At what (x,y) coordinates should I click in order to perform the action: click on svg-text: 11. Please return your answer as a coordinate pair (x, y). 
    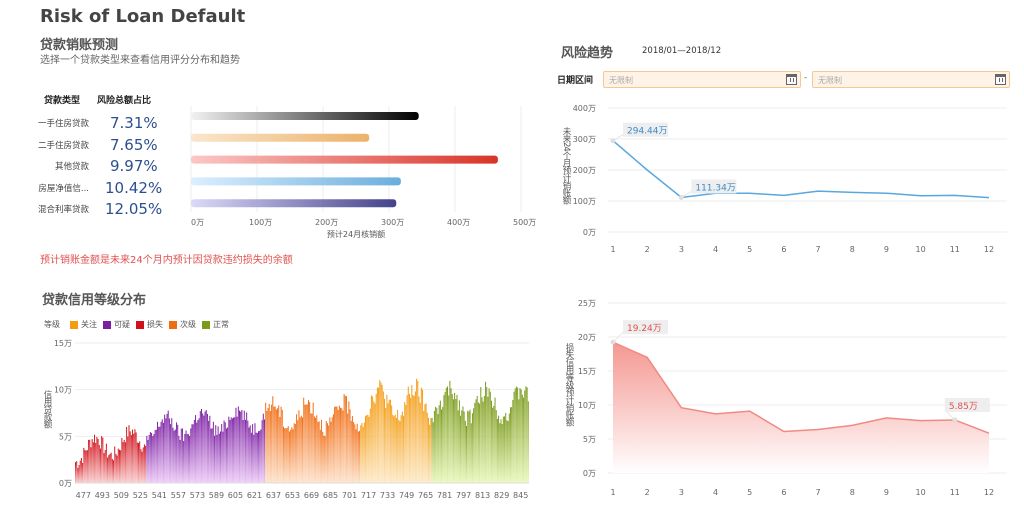
    Looking at the image, I should click on (955, 492).